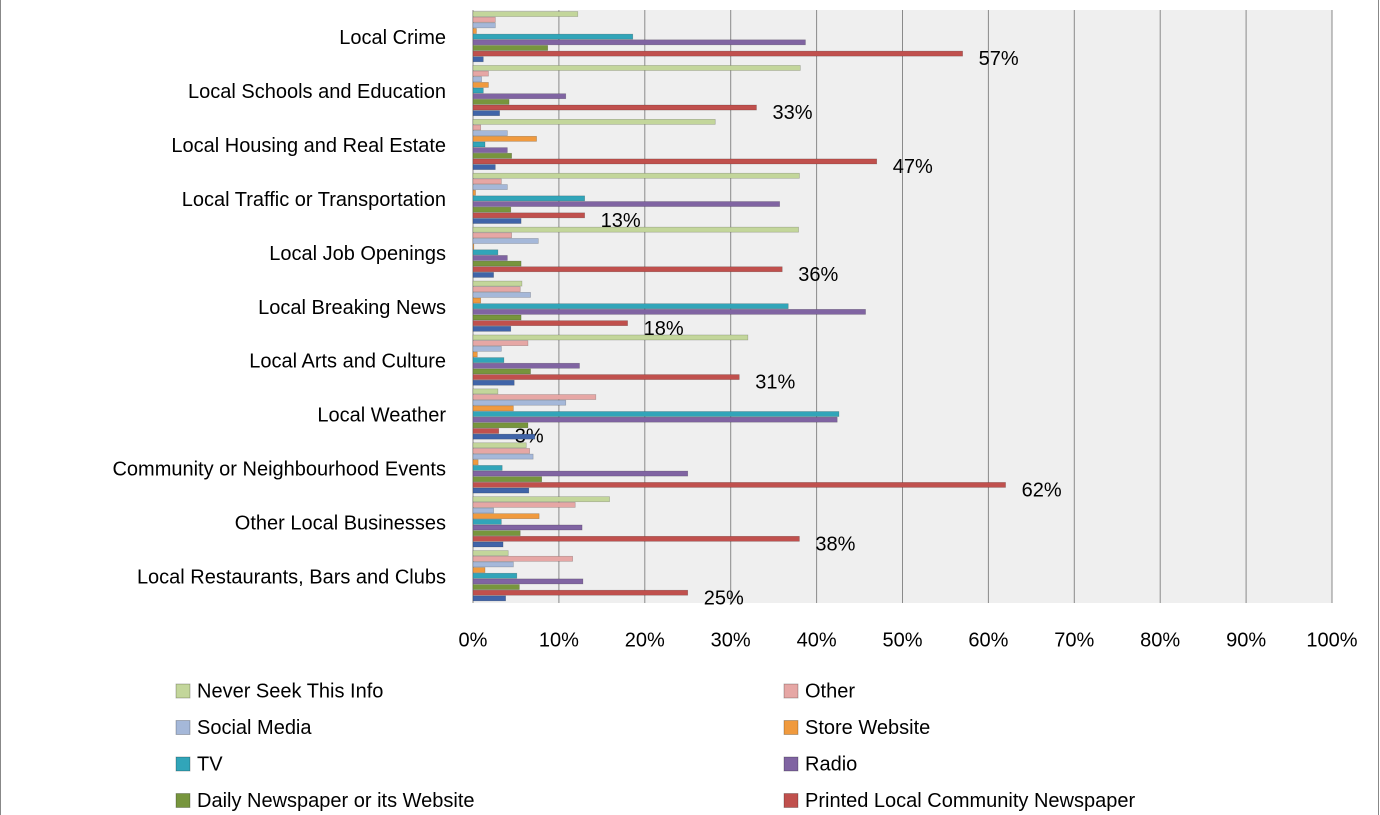 This screenshot has height=815, width=1380. Describe the element at coordinates (336, 801) in the screenshot. I see `legend-label: Daily Newspaper or its Website` at that location.